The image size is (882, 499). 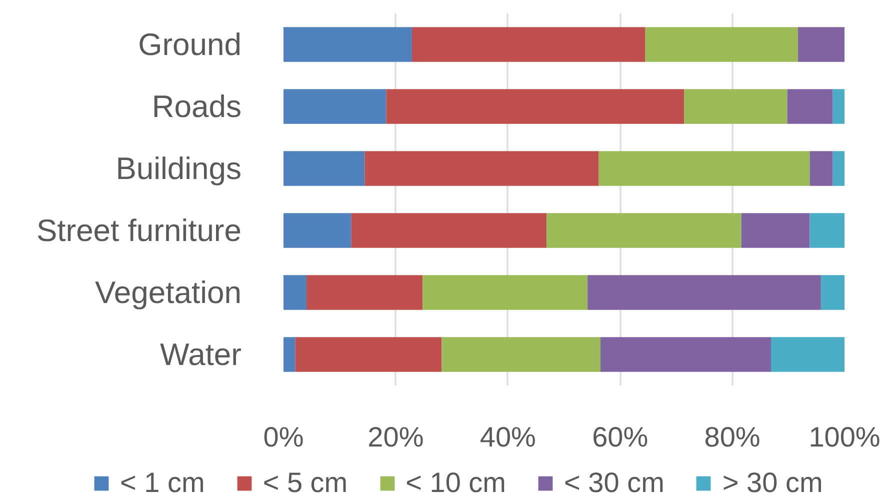 What do you see at coordinates (614, 483) in the screenshot?
I see `legend-label: < 30 cm` at bounding box center [614, 483].